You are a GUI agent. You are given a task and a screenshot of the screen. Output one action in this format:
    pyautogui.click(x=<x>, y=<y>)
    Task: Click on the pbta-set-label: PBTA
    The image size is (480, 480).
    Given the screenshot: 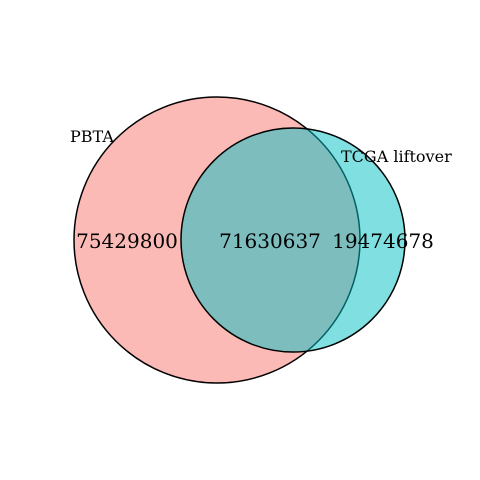 What is the action you would take?
    pyautogui.click(x=92, y=136)
    